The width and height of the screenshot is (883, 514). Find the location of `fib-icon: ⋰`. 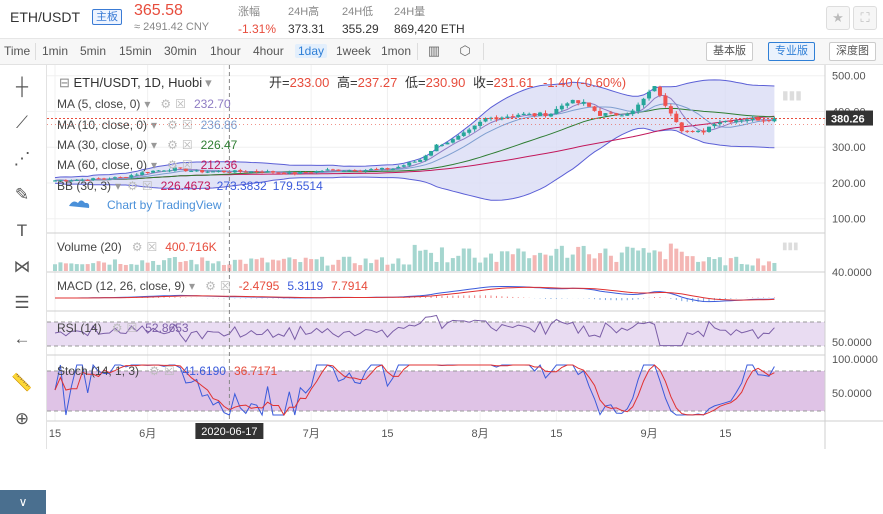

fib-icon: ⋰ is located at coordinates (22, 158).